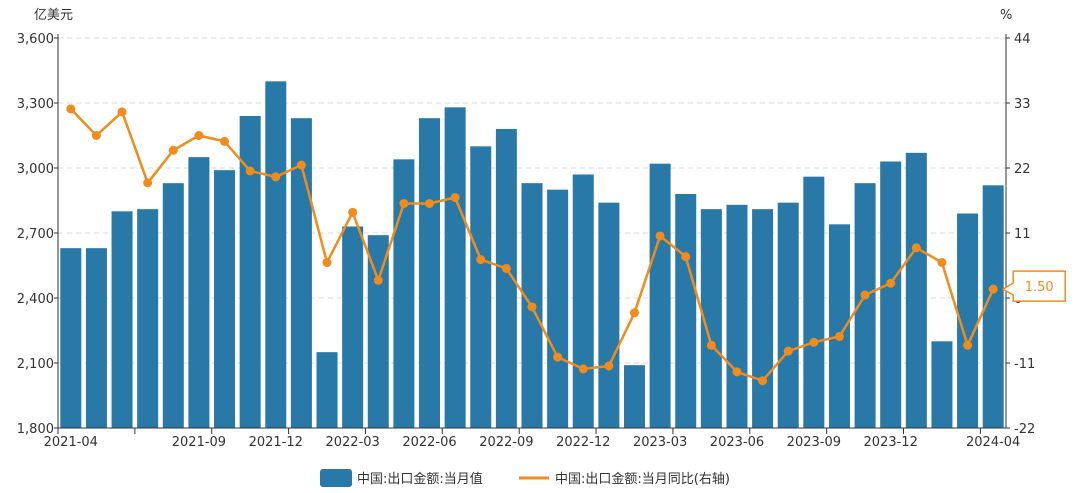  Describe the element at coordinates (199, 442) in the screenshot. I see `x-tick-label: 2021-09` at that location.